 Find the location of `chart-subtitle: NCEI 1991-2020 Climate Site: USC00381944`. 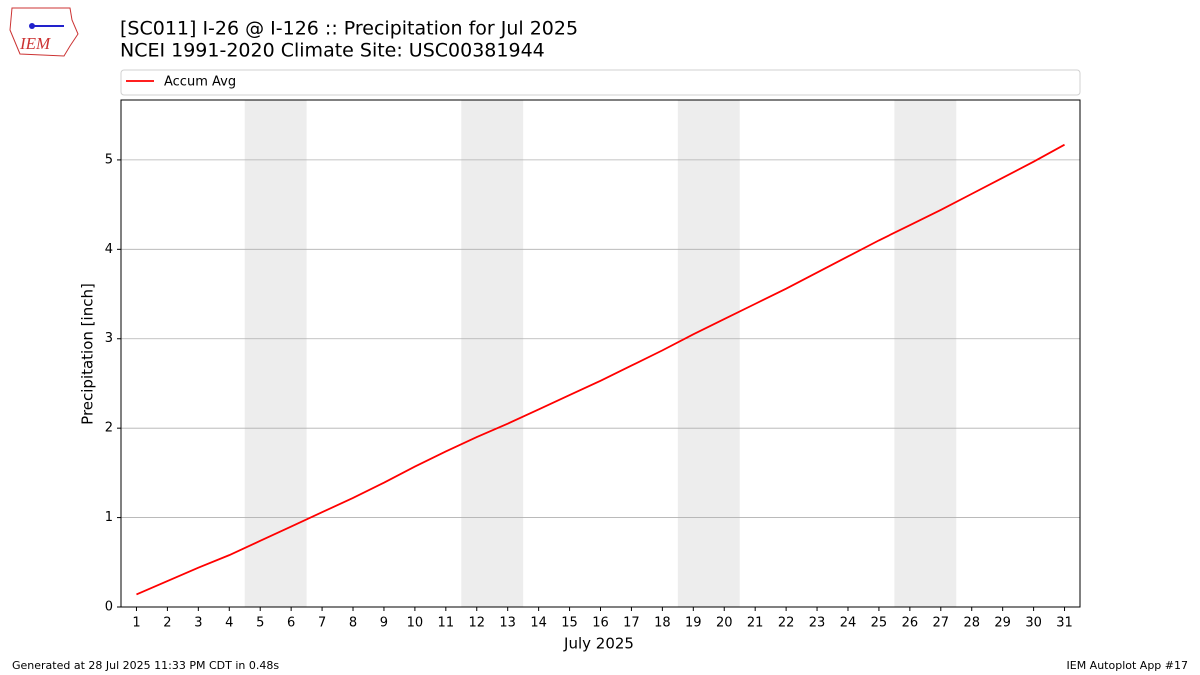

chart-subtitle: NCEI 1991-2020 Climate Site: USC00381944 is located at coordinates (332, 51).